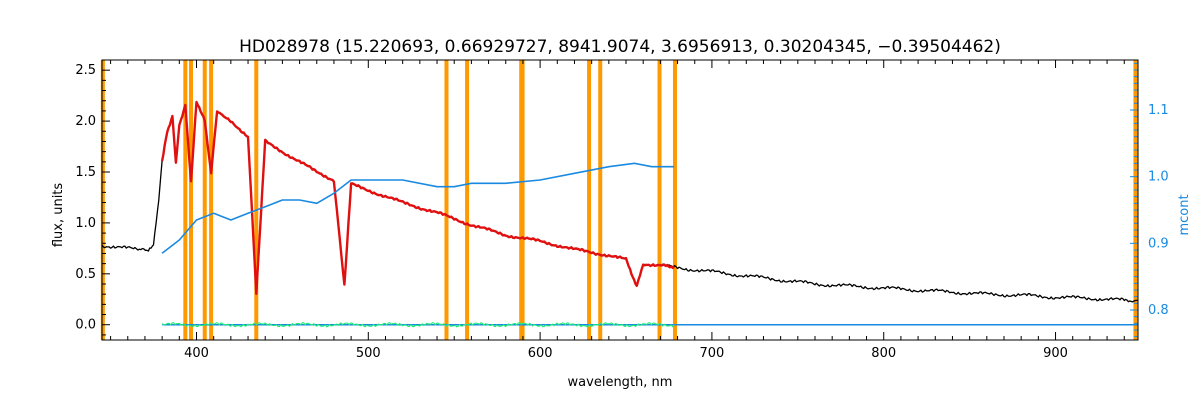 This screenshot has height=400, width=1200. What do you see at coordinates (1055, 353) in the screenshot?
I see `x-tick-label-5: 900` at bounding box center [1055, 353].